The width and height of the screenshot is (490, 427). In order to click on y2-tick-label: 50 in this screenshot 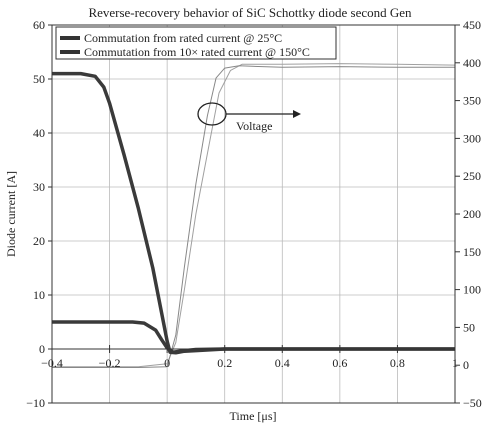, I will do `click(469, 327)`.